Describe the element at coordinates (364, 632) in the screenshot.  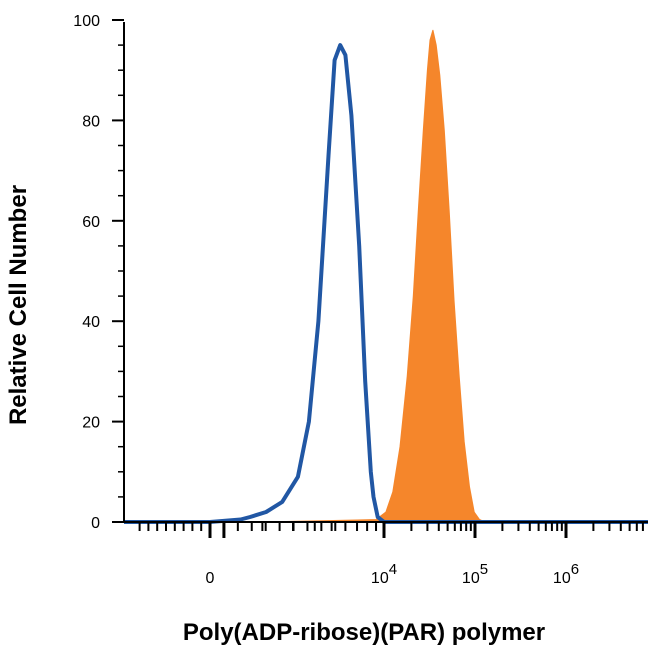
I see `x-axis-title: Poly(ADP-ribose)(PAR) polymer` at that location.